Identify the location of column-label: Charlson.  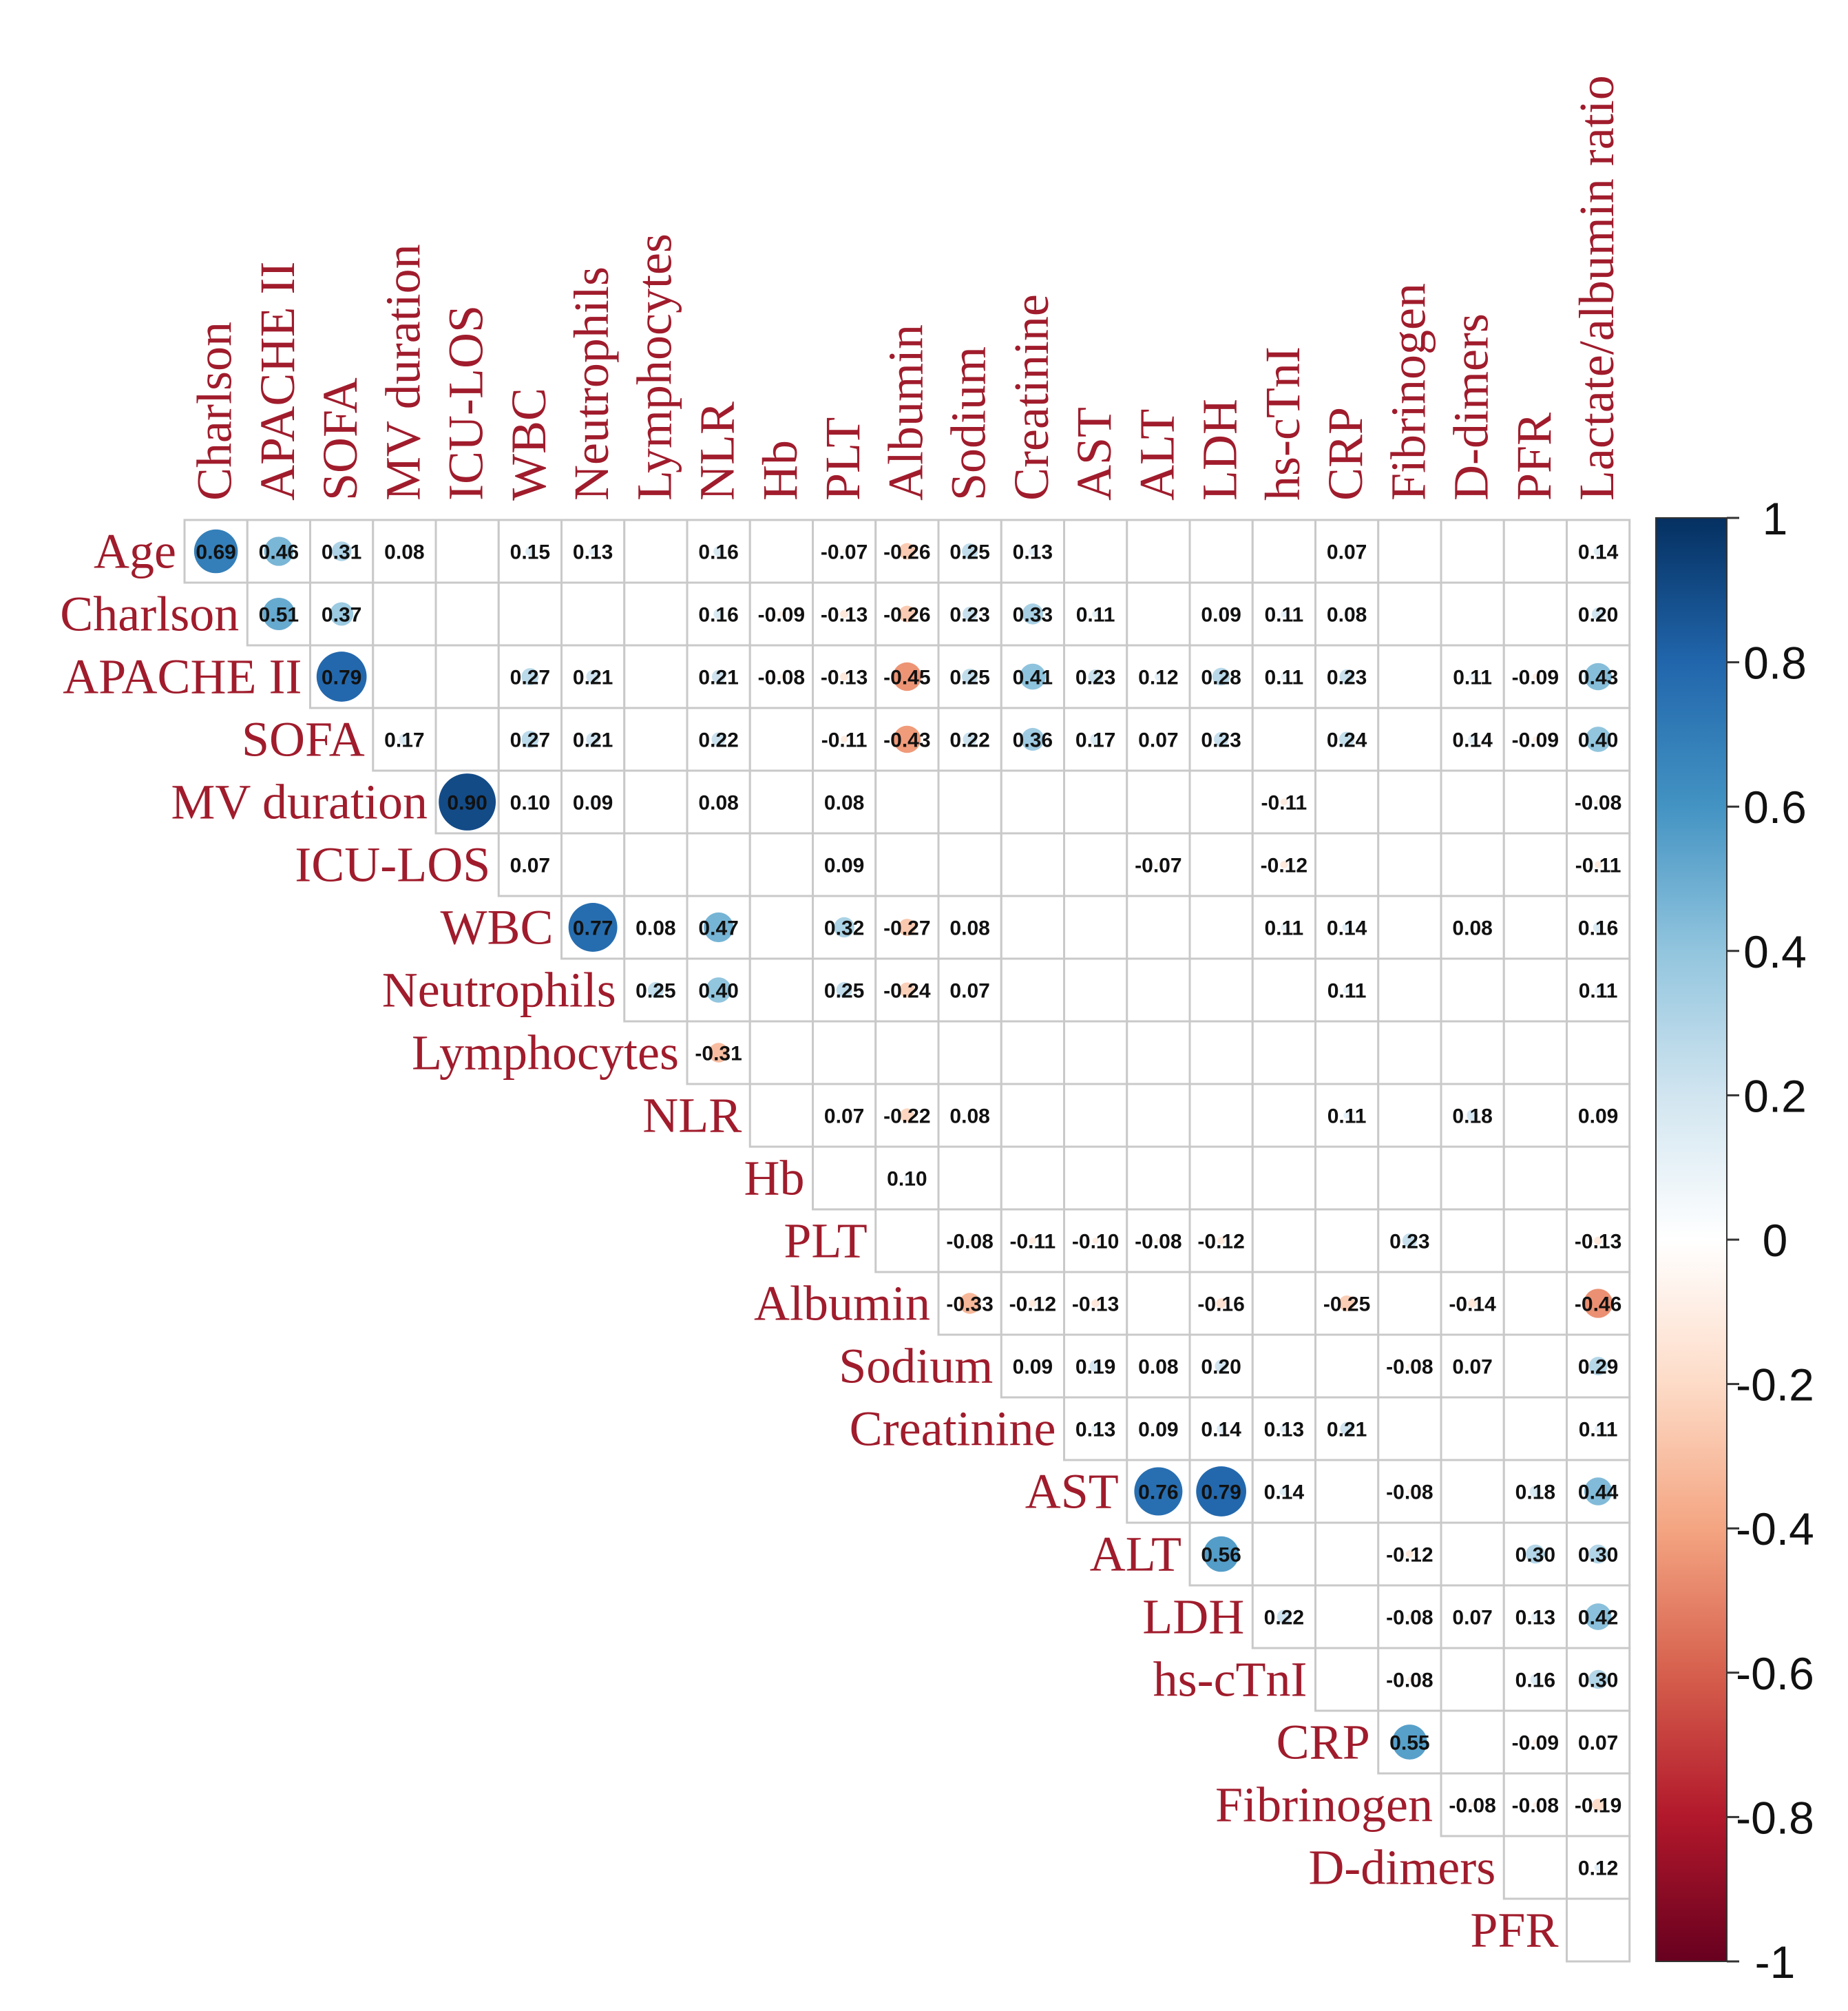
(214, 411).